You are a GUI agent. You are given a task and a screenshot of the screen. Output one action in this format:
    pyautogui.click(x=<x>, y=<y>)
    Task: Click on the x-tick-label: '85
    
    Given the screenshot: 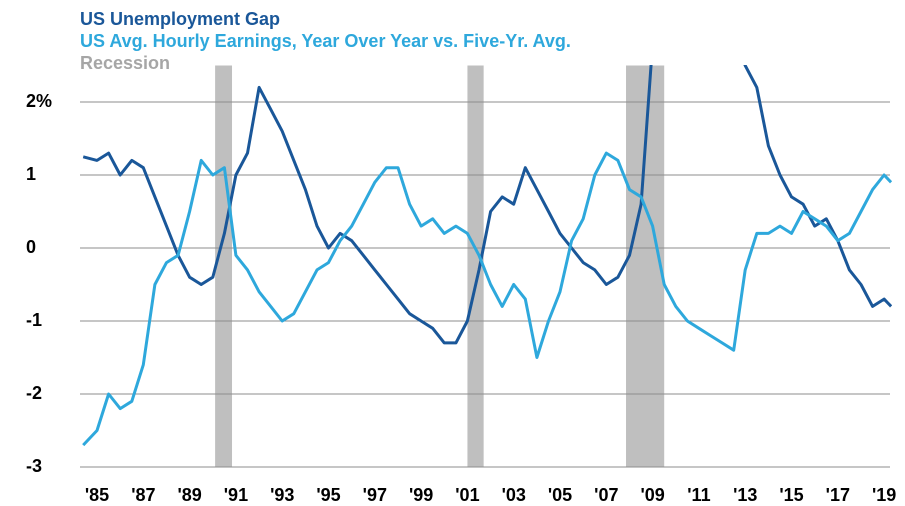 What is the action you would take?
    pyautogui.click(x=97, y=495)
    